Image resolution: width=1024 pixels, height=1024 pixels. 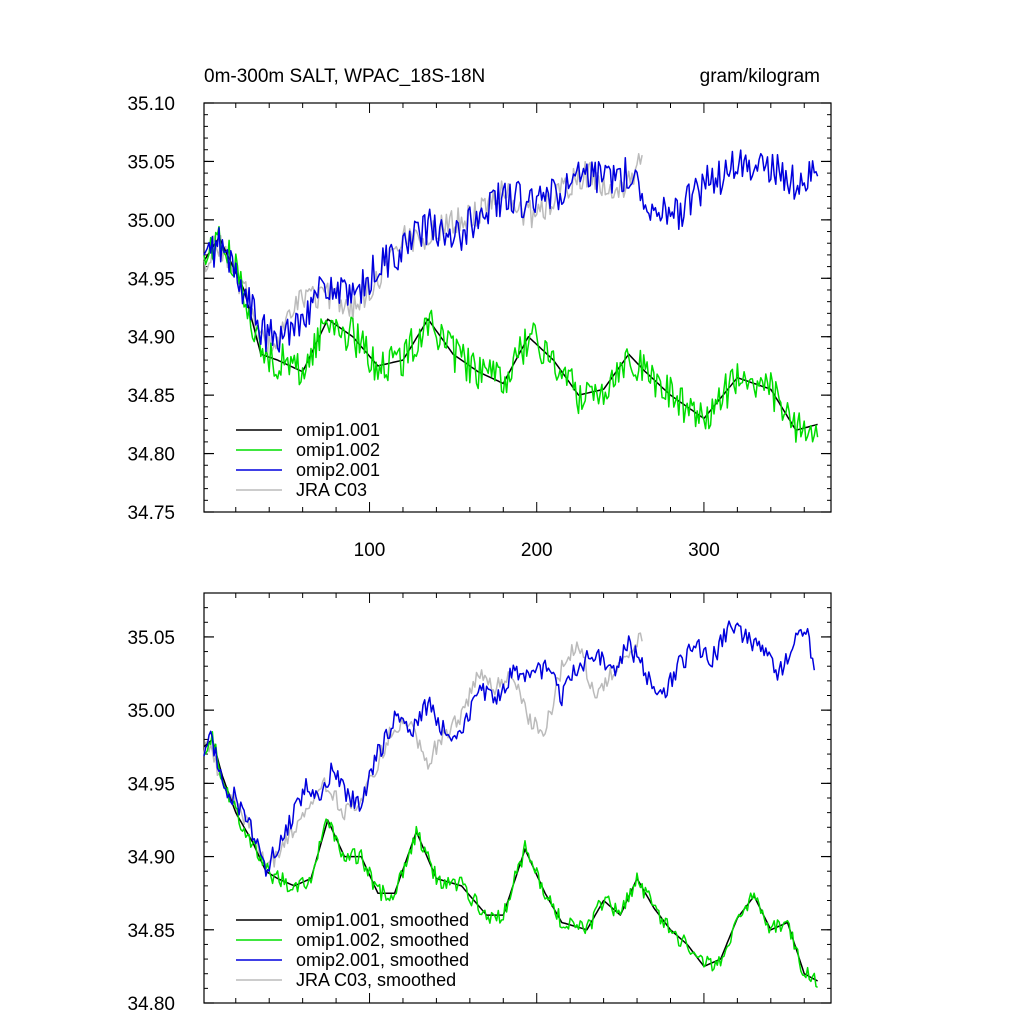 I want to click on legend-label: omip1.002, smoothed, so click(x=382, y=940).